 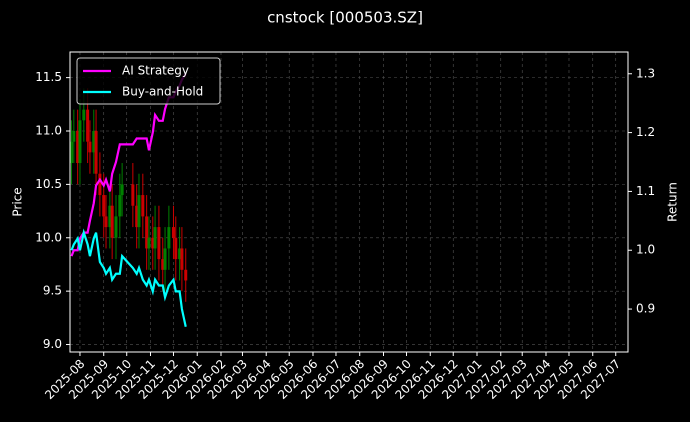 I want to click on y2-axis-label: Return, so click(x=673, y=202).